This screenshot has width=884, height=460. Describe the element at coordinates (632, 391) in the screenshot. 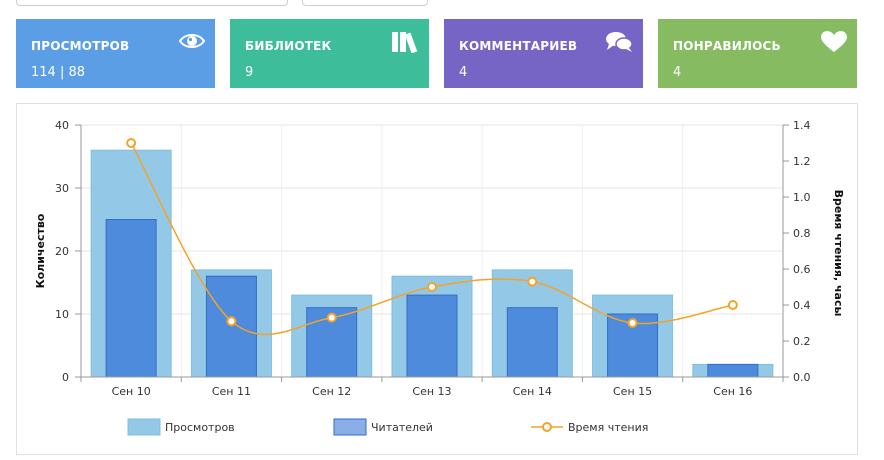

I see `x-tick-label: Сен 15` at that location.